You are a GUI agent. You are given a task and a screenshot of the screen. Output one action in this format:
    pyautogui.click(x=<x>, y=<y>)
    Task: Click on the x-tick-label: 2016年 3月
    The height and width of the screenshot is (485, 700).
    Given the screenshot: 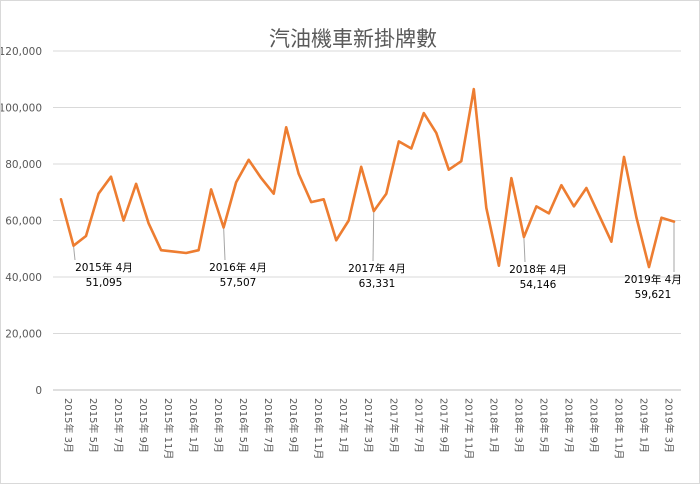 What is the action you would take?
    pyautogui.click(x=218, y=425)
    